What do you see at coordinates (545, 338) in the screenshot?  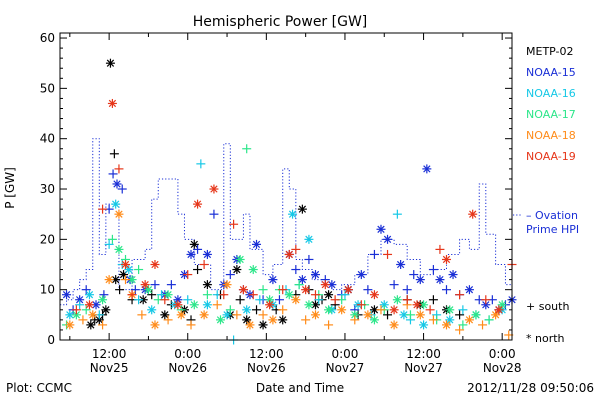 I see `legend-north: * north` at bounding box center [545, 338].